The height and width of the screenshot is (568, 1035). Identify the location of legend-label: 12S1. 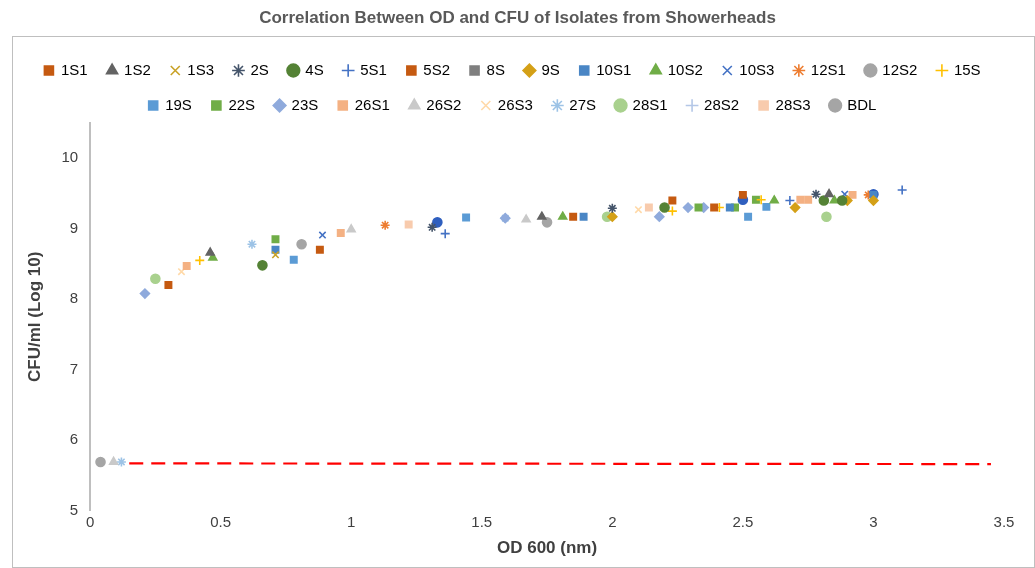
(828, 69).